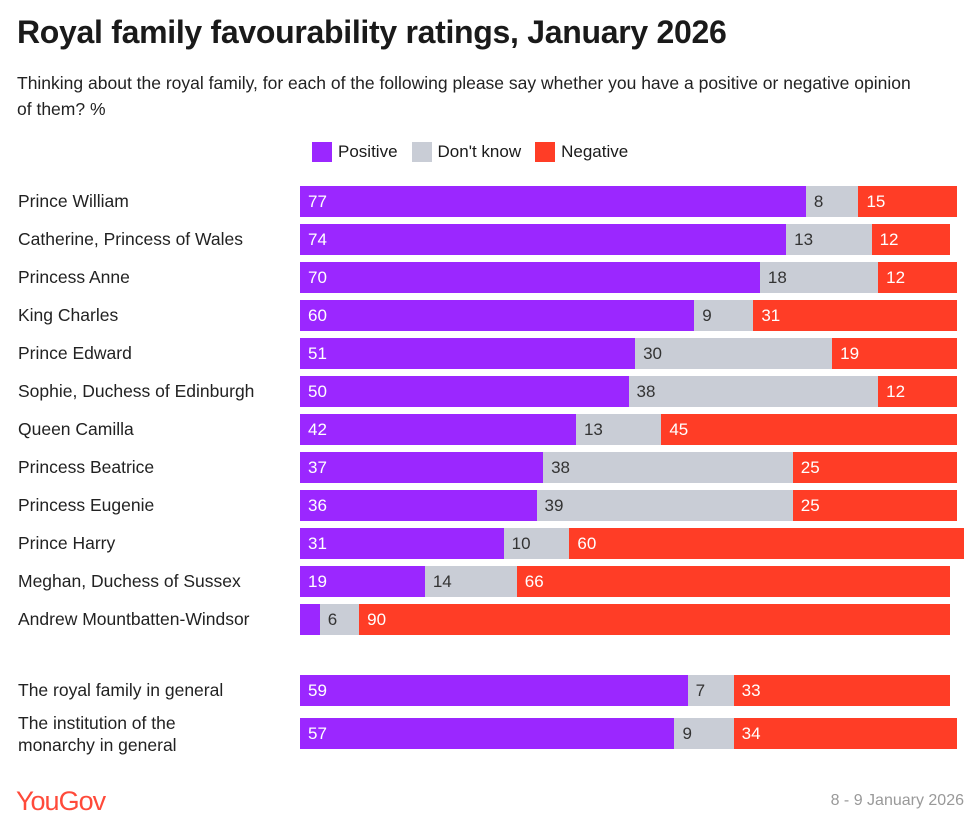  Describe the element at coordinates (421, 152) in the screenshot. I see `legend-swatch-dont-know` at that location.